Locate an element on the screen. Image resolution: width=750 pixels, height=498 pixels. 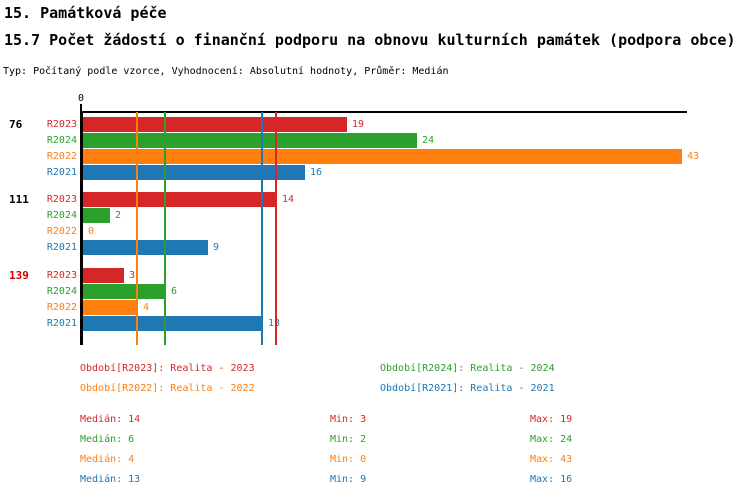
bar-value-R2021-group-76: 16 is located at coordinates (316, 172).